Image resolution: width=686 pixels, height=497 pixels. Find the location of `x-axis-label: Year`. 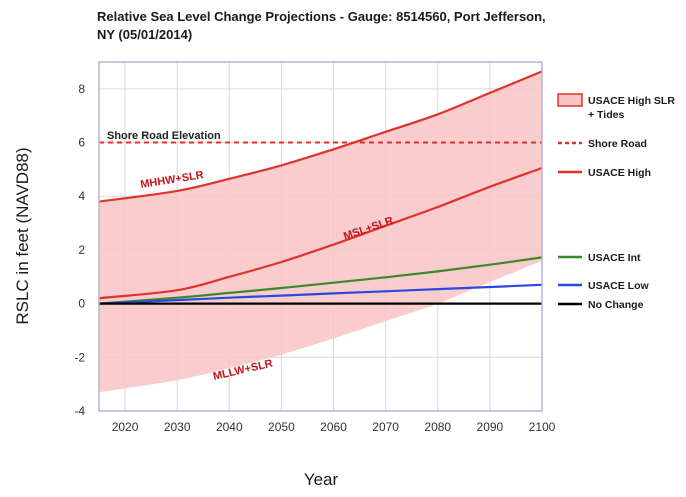

x-axis-label: Year is located at coordinates (321, 479).